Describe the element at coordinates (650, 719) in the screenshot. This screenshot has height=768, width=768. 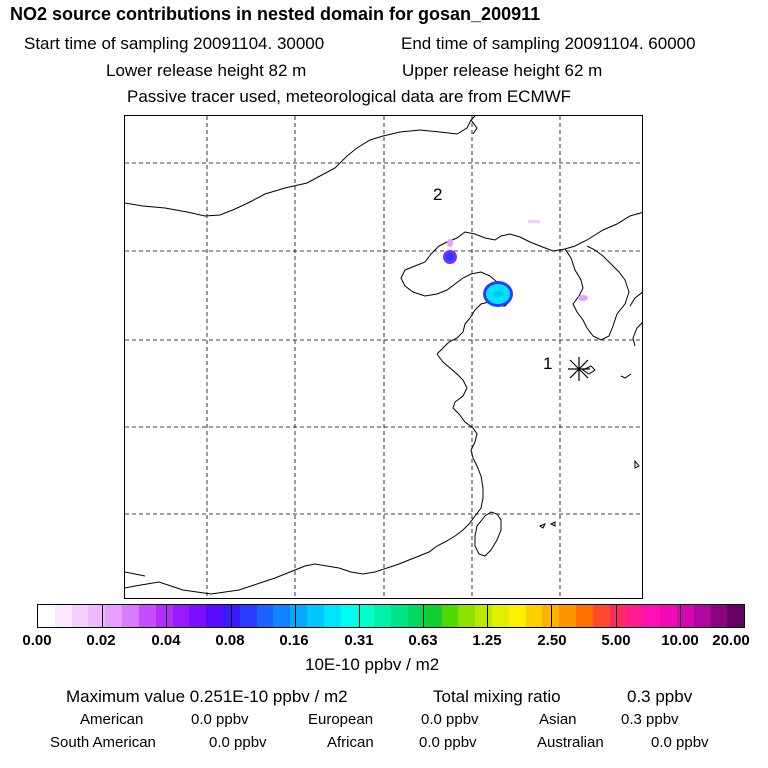
I see `asian-value: 0.3 ppbv` at that location.